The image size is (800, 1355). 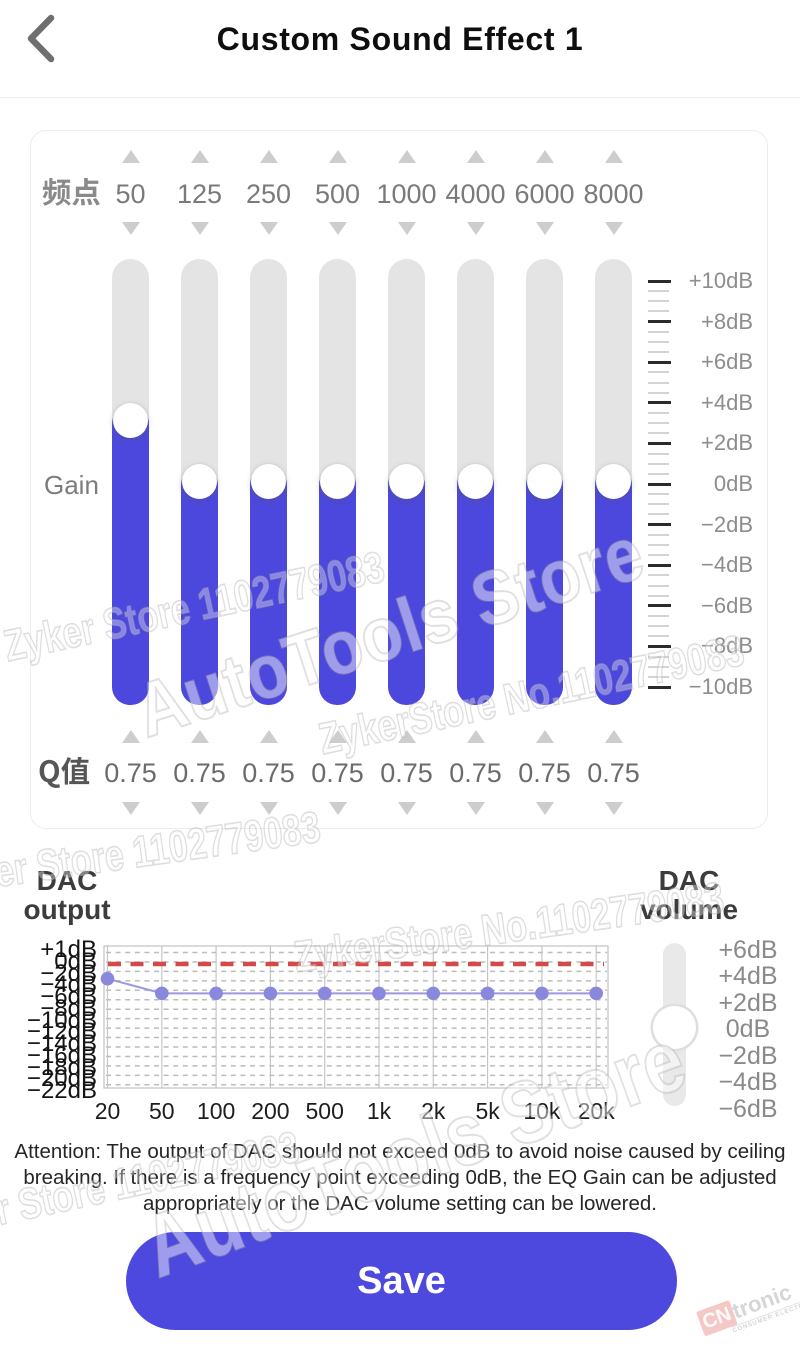 I want to click on back-button, so click(x=43, y=39).